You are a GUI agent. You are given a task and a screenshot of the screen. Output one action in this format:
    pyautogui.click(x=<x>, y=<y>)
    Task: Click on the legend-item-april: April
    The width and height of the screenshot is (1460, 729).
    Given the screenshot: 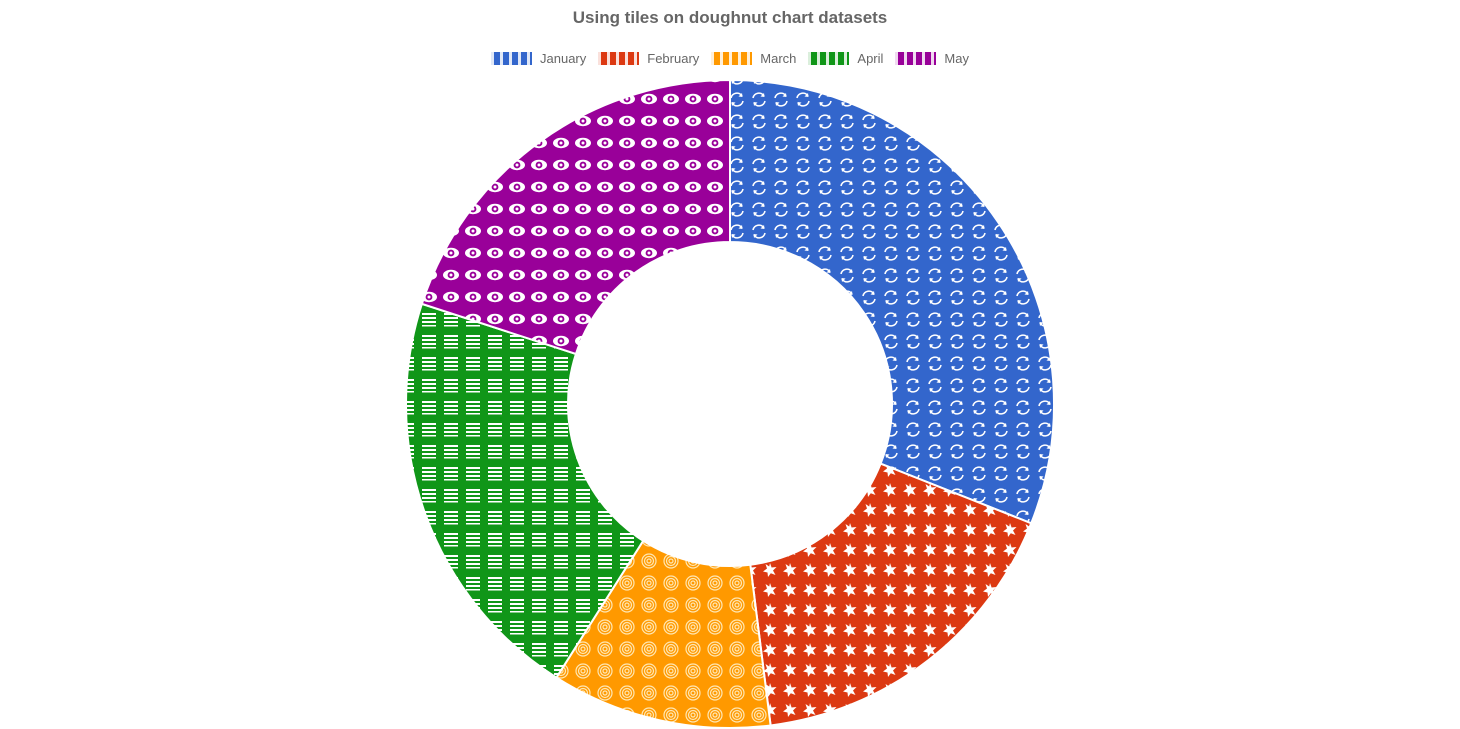 What is the action you would take?
    pyautogui.click(x=845, y=58)
    